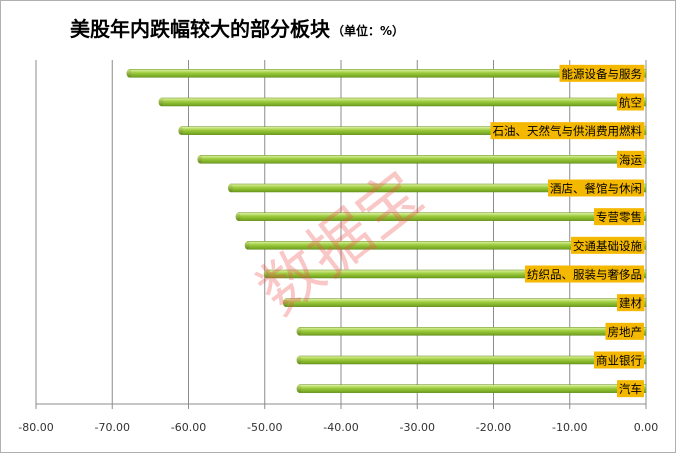 The image size is (676, 453). What do you see at coordinates (200, 29) in the screenshot?
I see `chart-title: 美股年内跌幅较大的部分板块` at bounding box center [200, 29].